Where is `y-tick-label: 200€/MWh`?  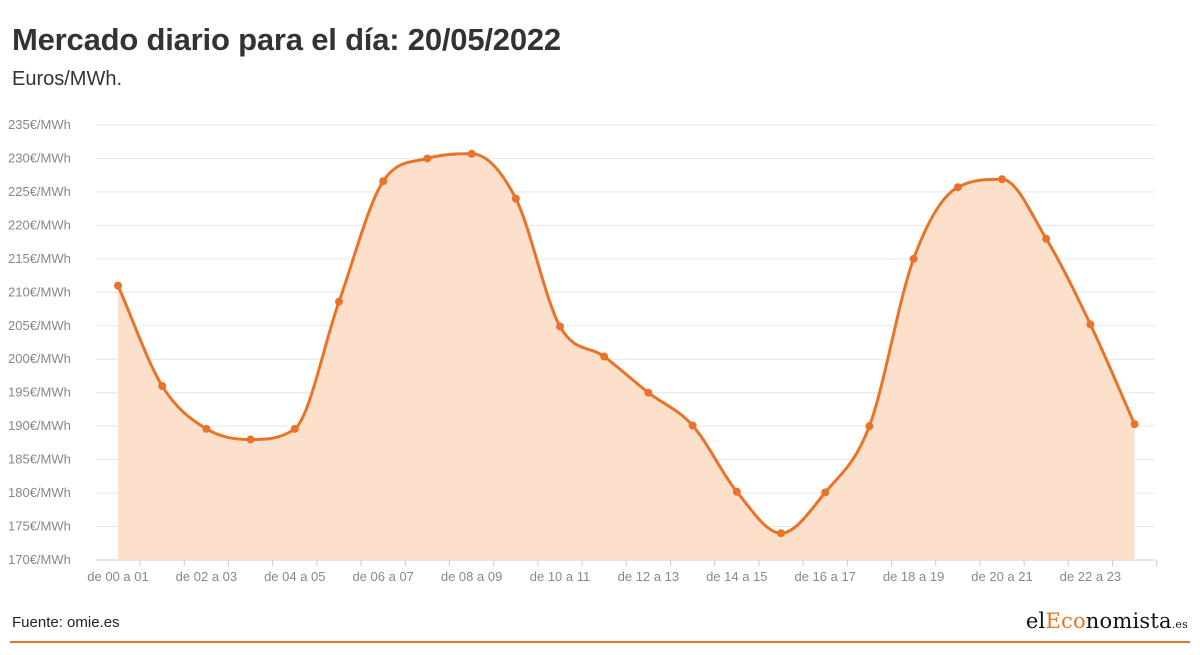
y-tick-label: 200€/MWh is located at coordinates (39, 358).